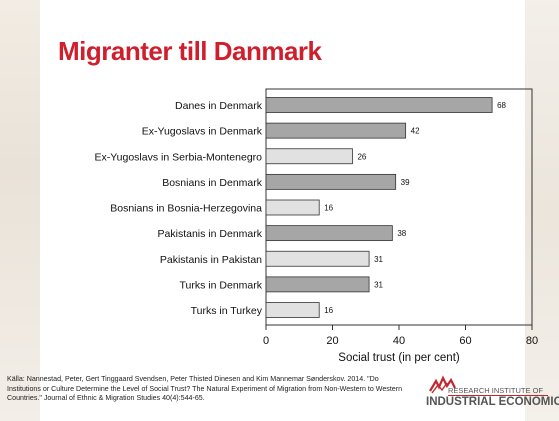 This screenshot has height=421, width=559. What do you see at coordinates (401, 233) in the screenshot?
I see `value-label-5: 38` at bounding box center [401, 233].